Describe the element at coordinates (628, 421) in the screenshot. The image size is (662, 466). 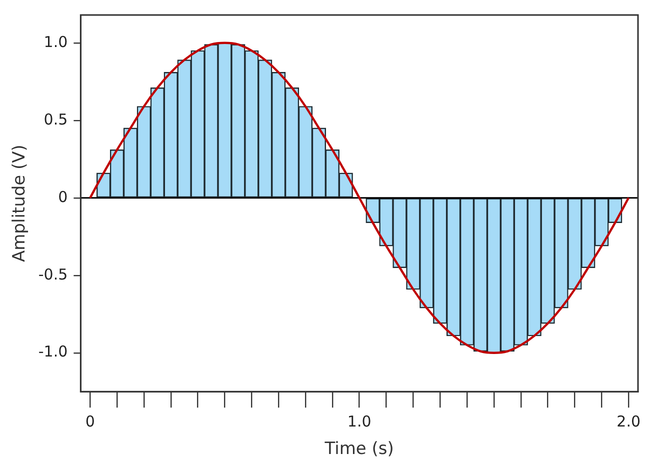
I see `x-tick-label: 2.0` at that location.